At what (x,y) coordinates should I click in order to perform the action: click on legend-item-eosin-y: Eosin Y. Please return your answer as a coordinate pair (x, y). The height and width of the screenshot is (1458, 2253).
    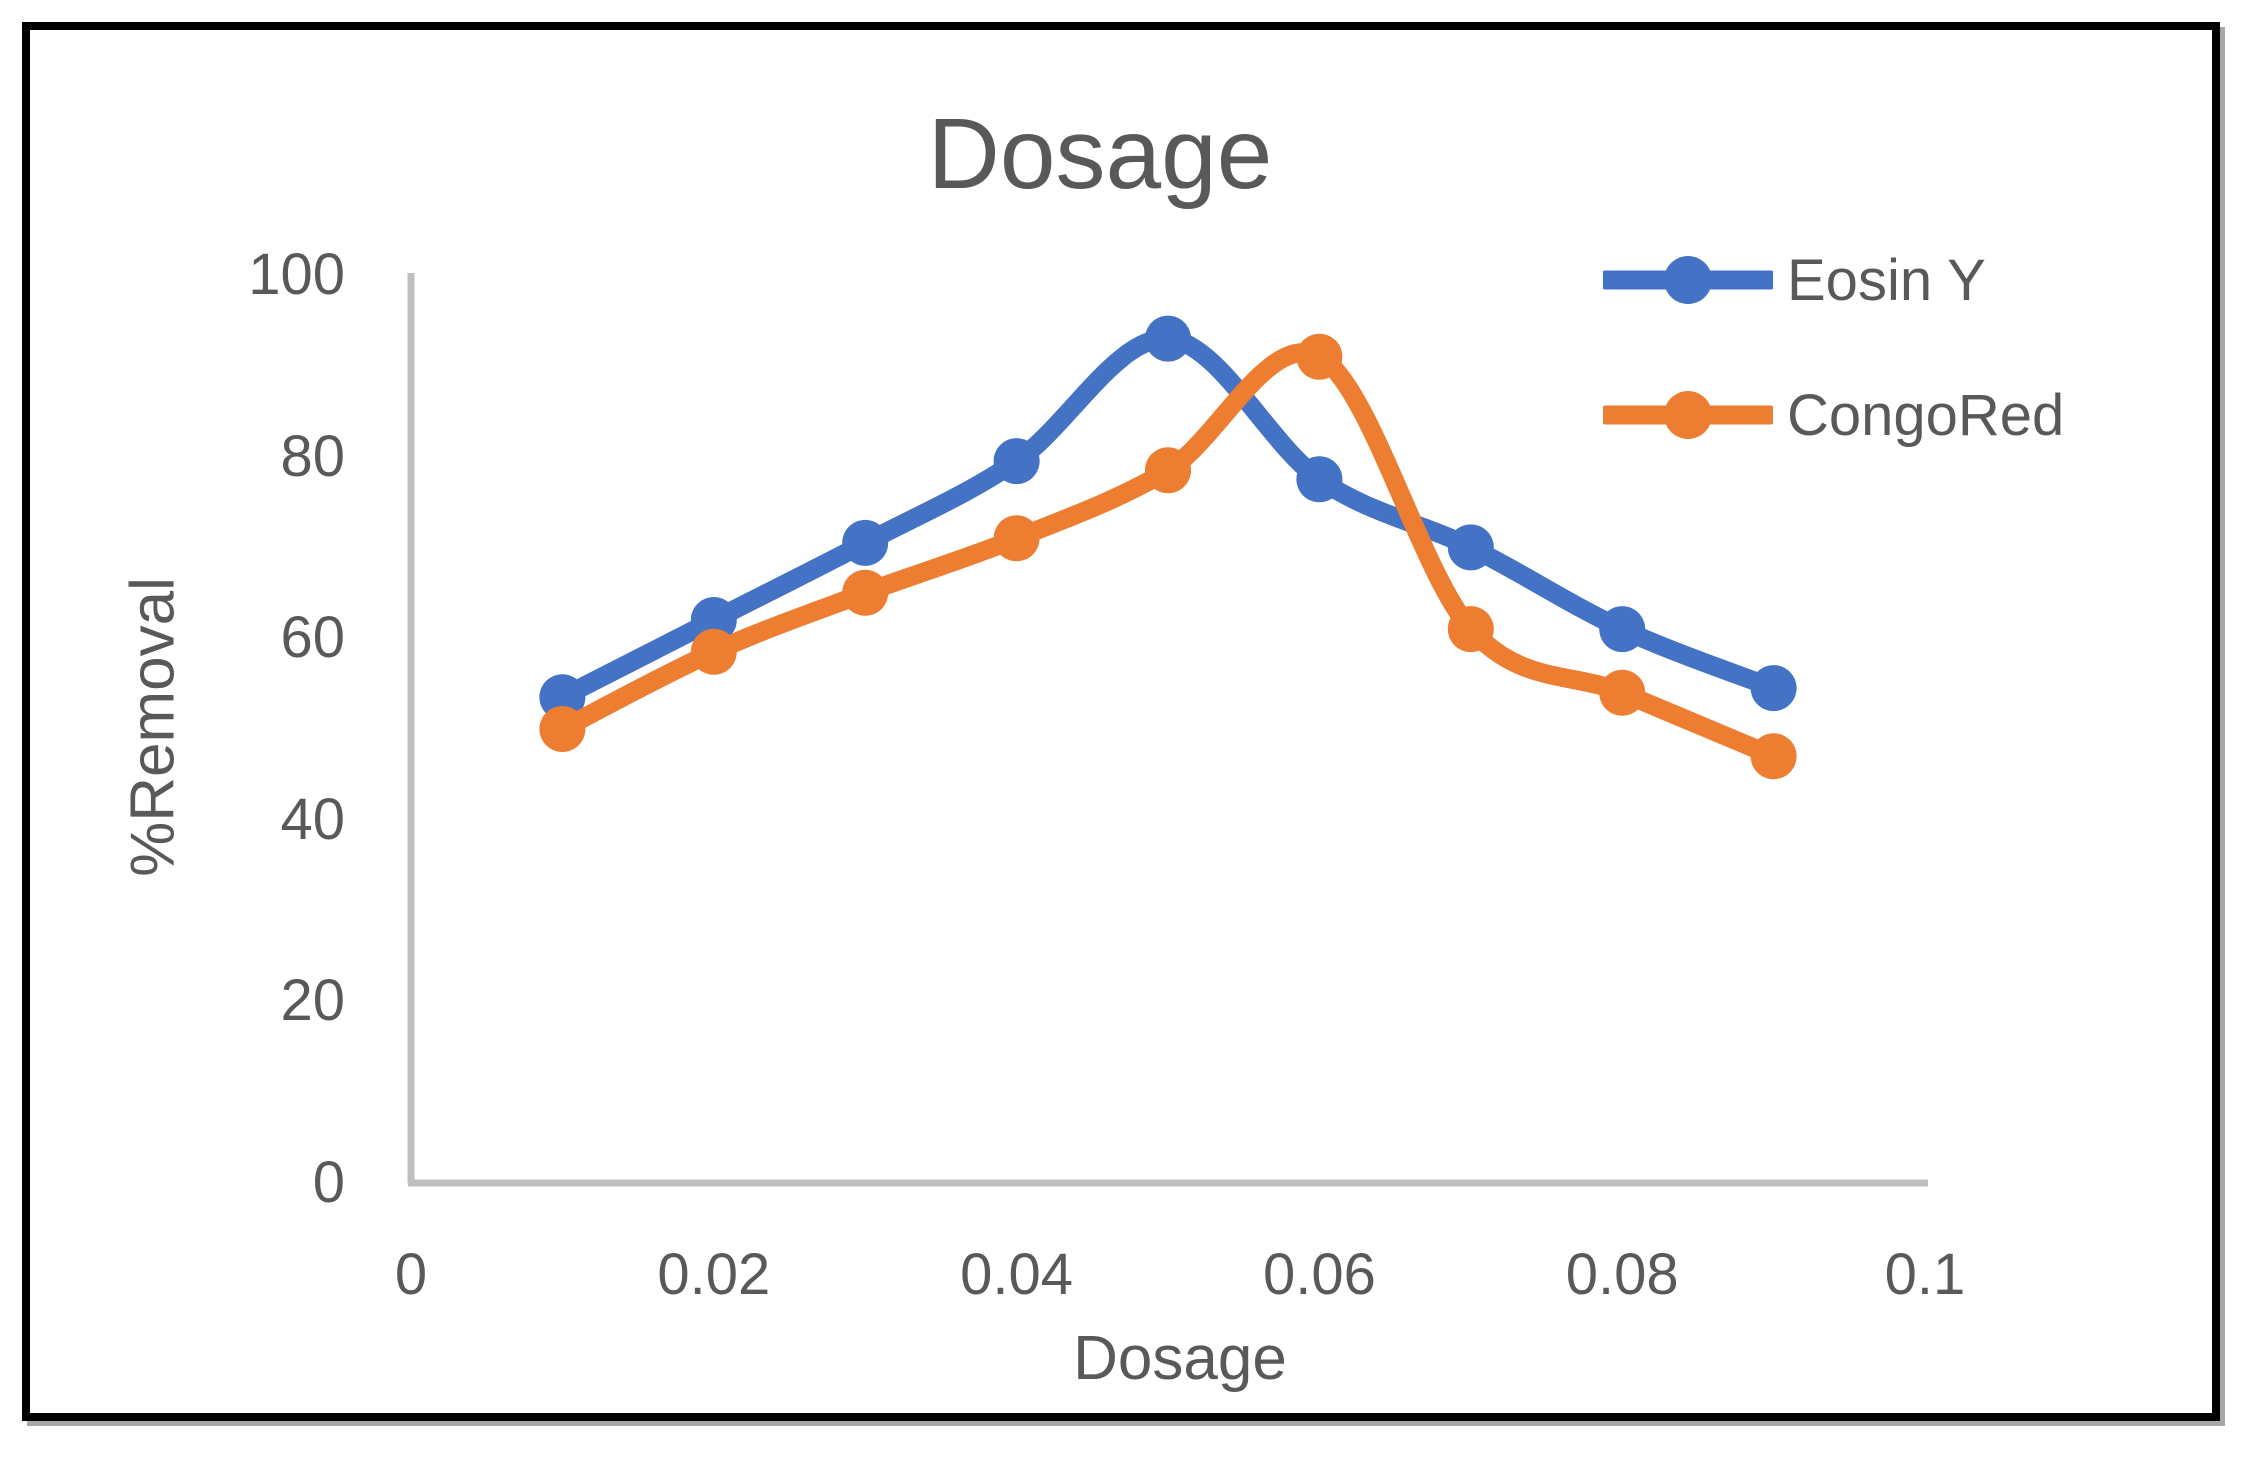
    Looking at the image, I should click on (1794, 280).